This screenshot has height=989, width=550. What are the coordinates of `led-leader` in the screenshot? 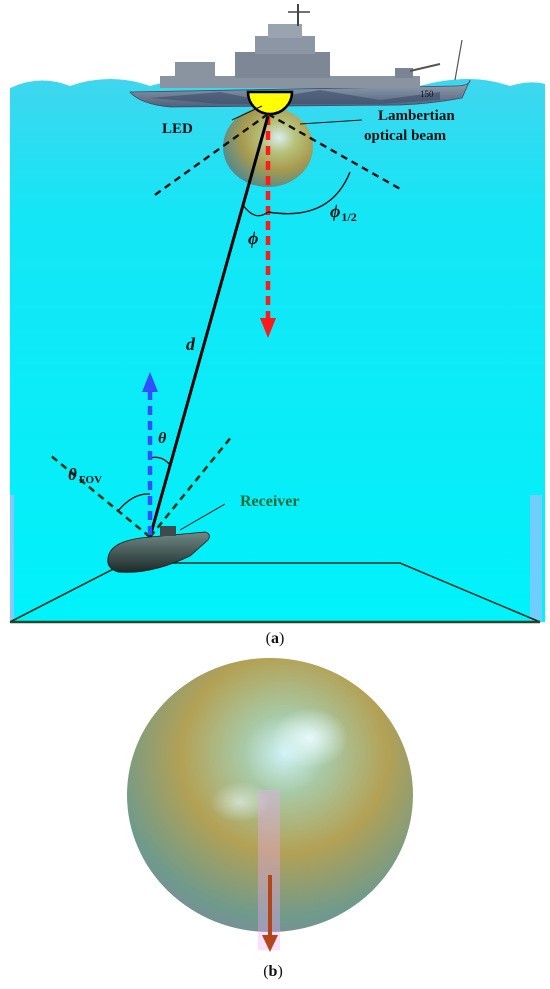 It's located at (247, 113).